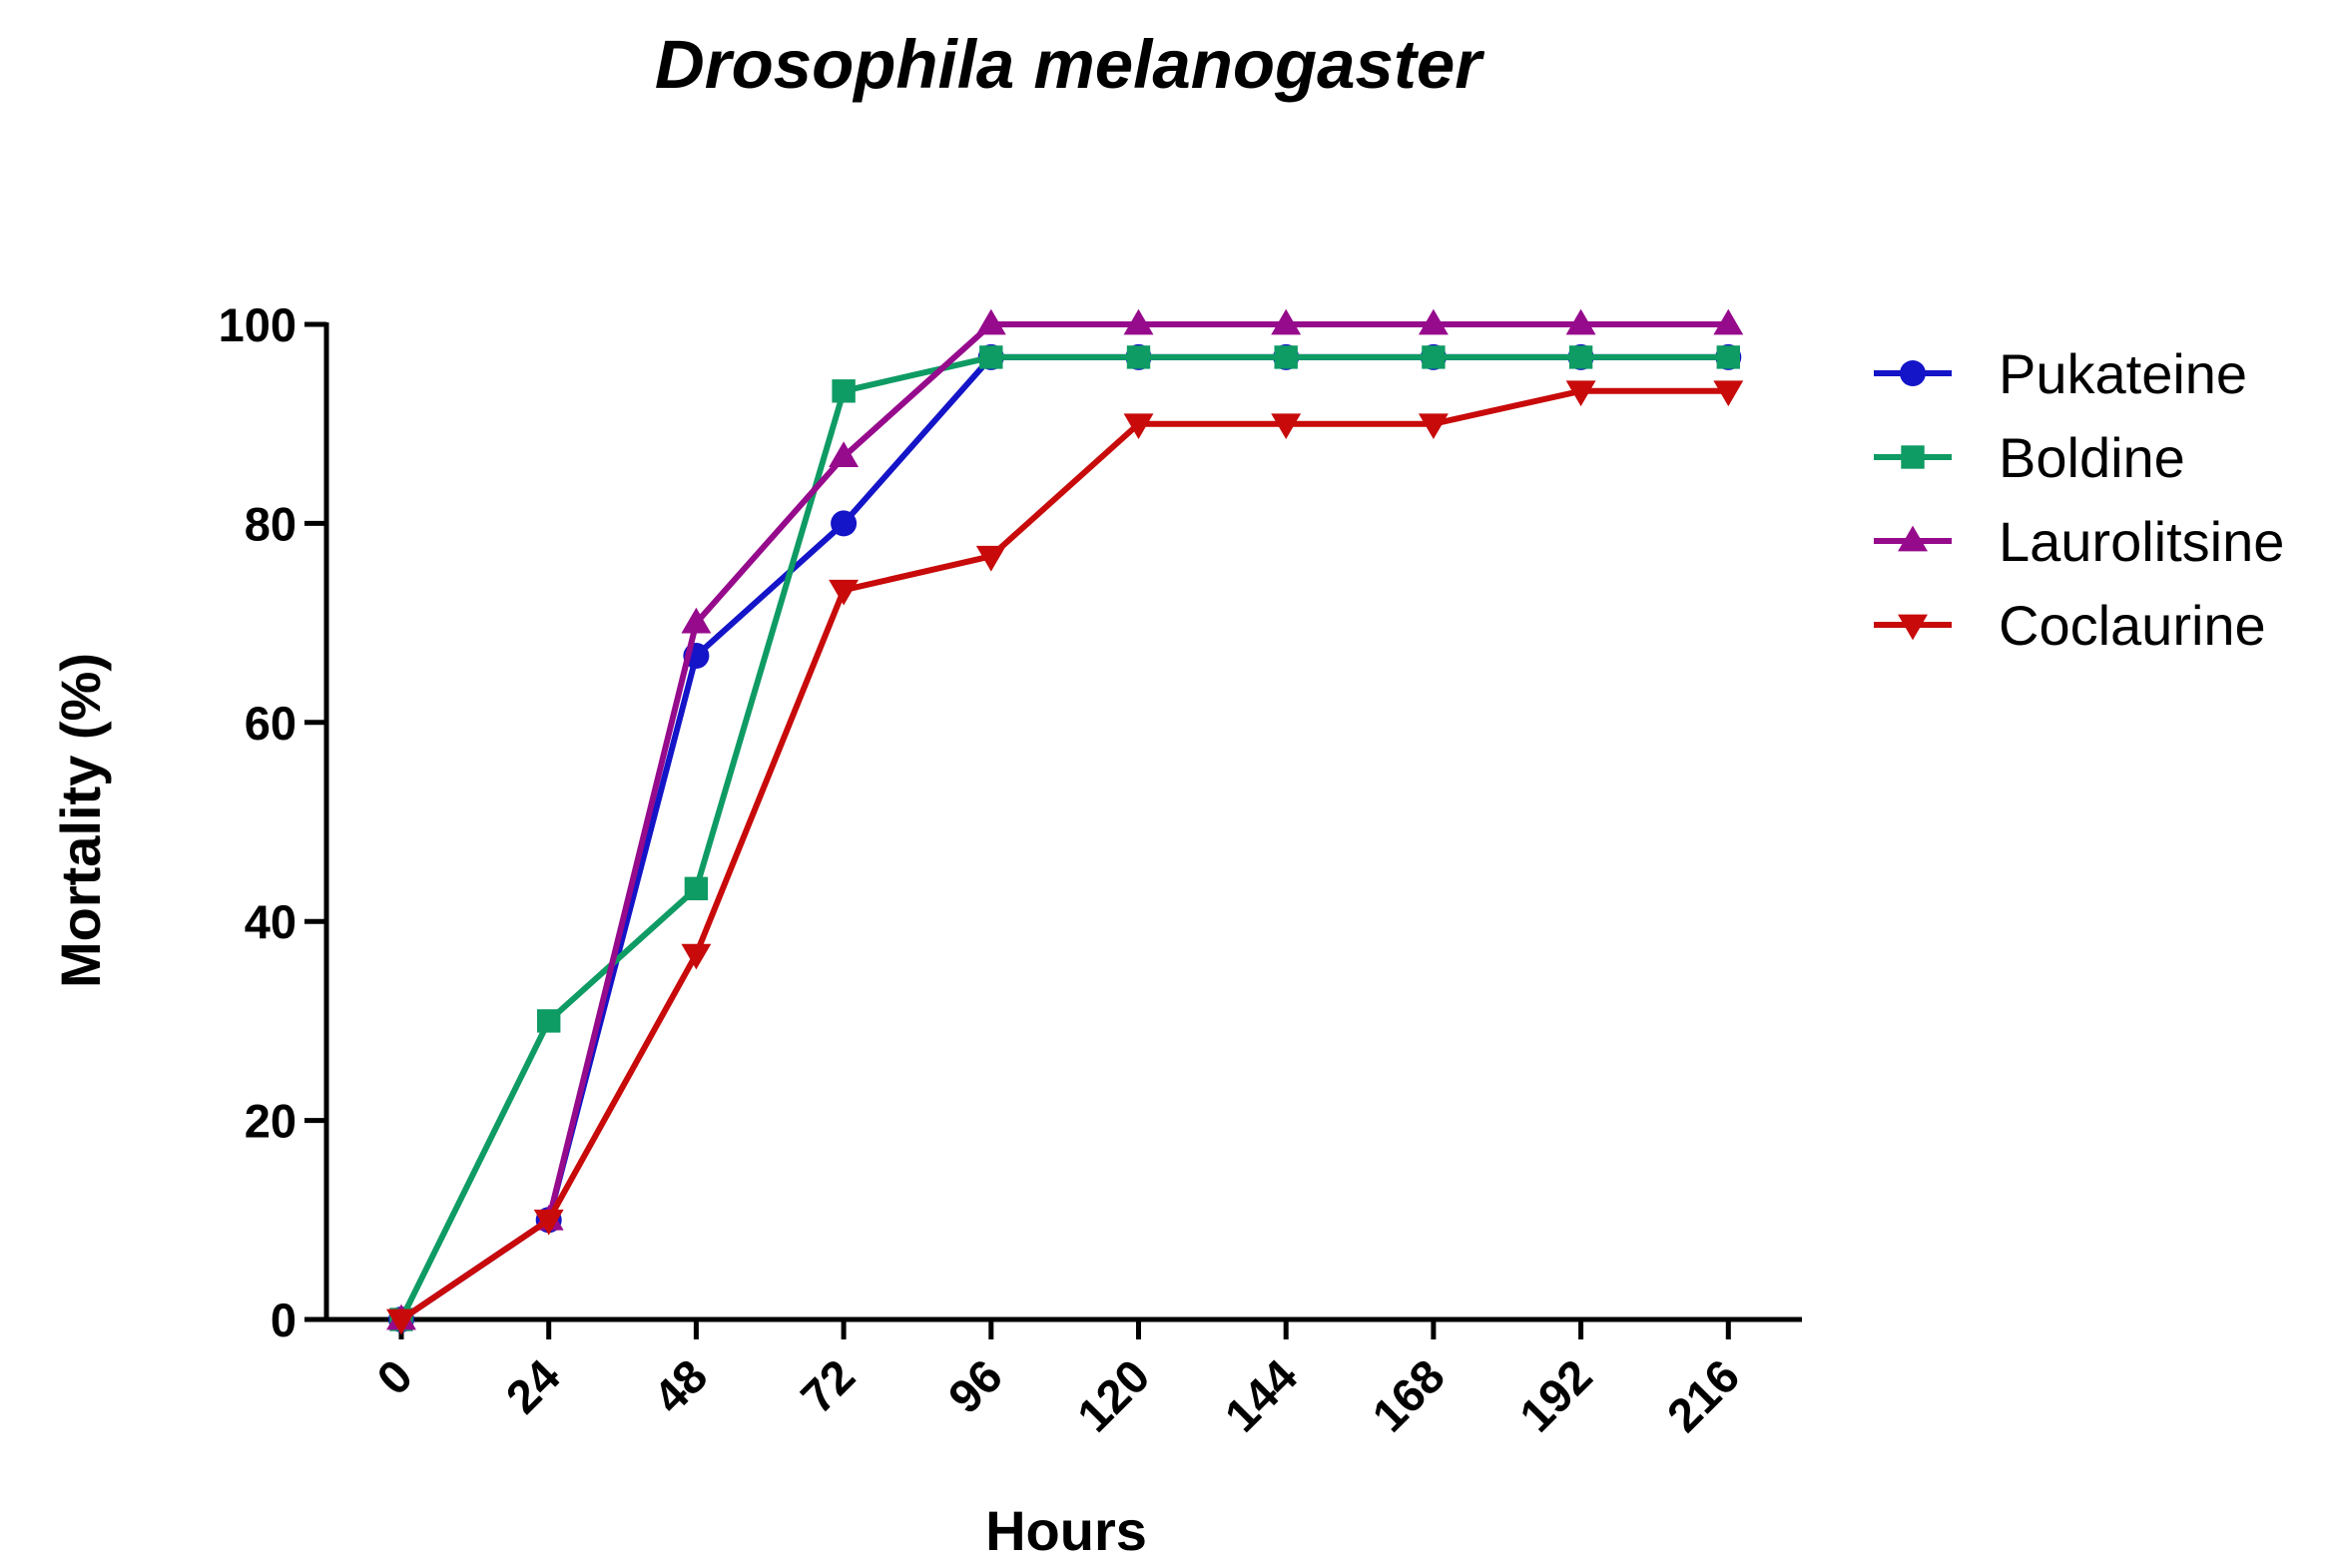 This screenshot has width=2342, height=1568. I want to click on legend-item-pukateine: Pukateine, so click(2060, 373).